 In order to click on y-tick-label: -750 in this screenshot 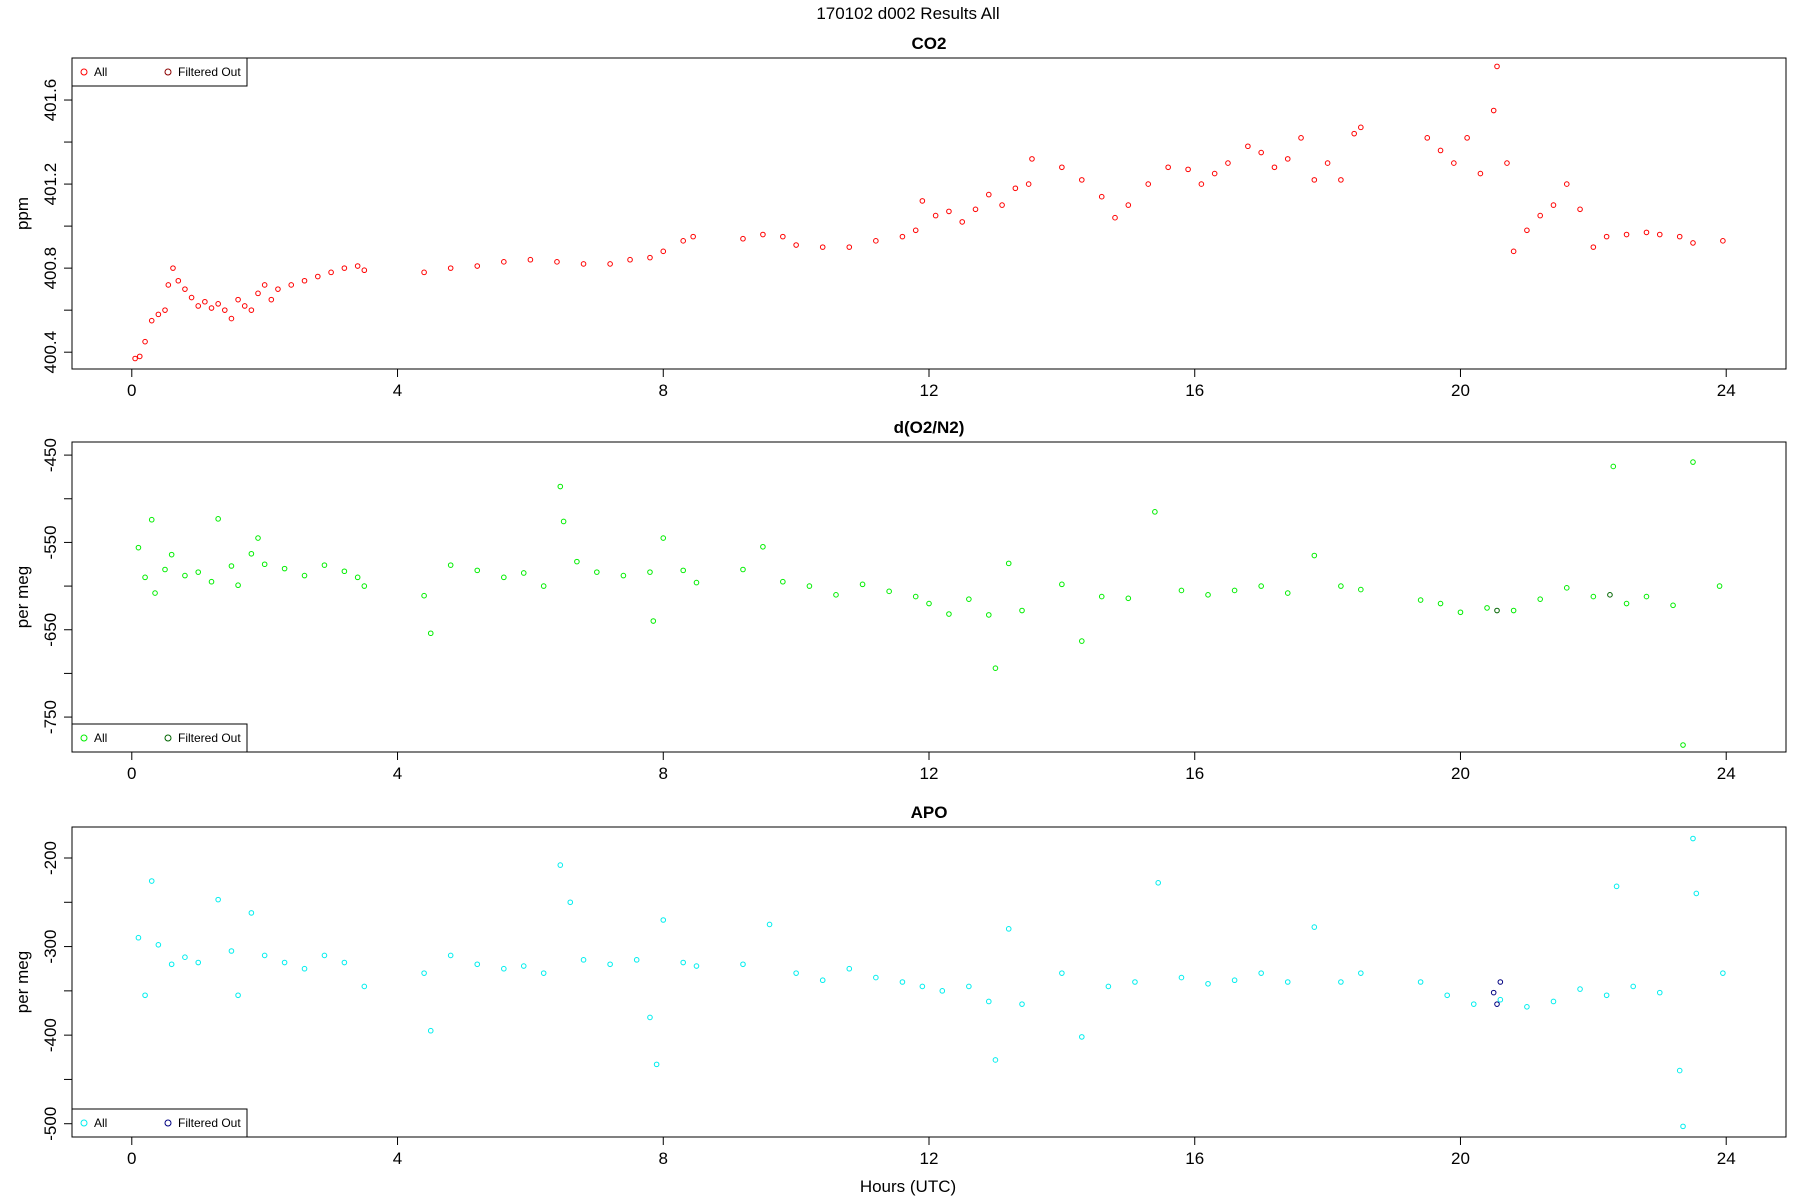, I will do `click(50, 717)`.